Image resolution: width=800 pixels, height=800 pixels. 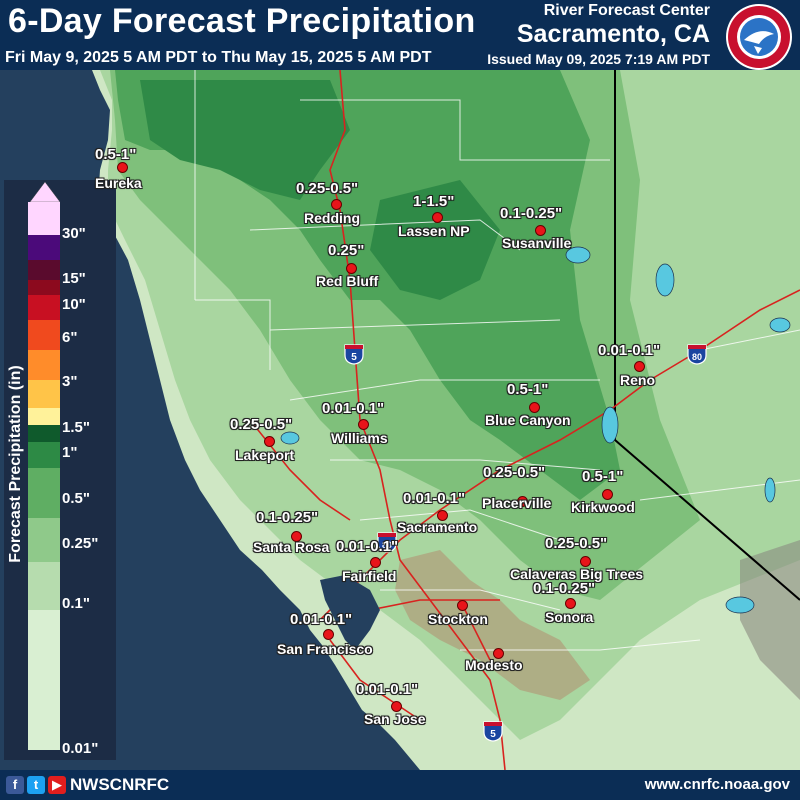 What do you see at coordinates (118, 183) in the screenshot?
I see `city-label: Eureka` at bounding box center [118, 183].